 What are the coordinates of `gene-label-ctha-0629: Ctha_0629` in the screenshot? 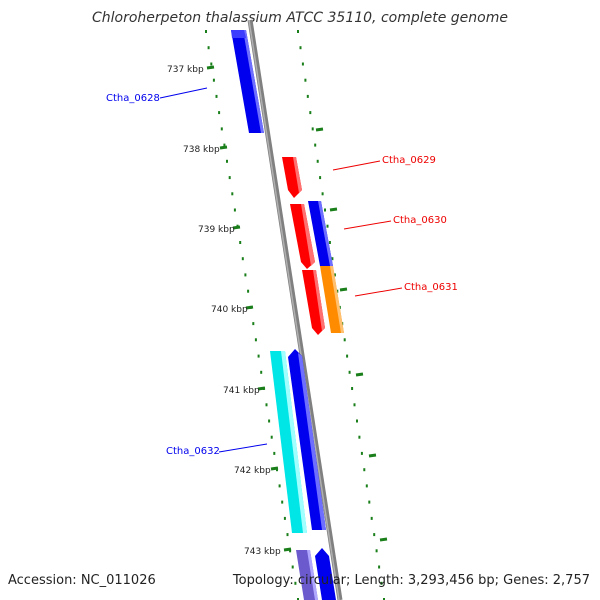 It's located at (409, 160).